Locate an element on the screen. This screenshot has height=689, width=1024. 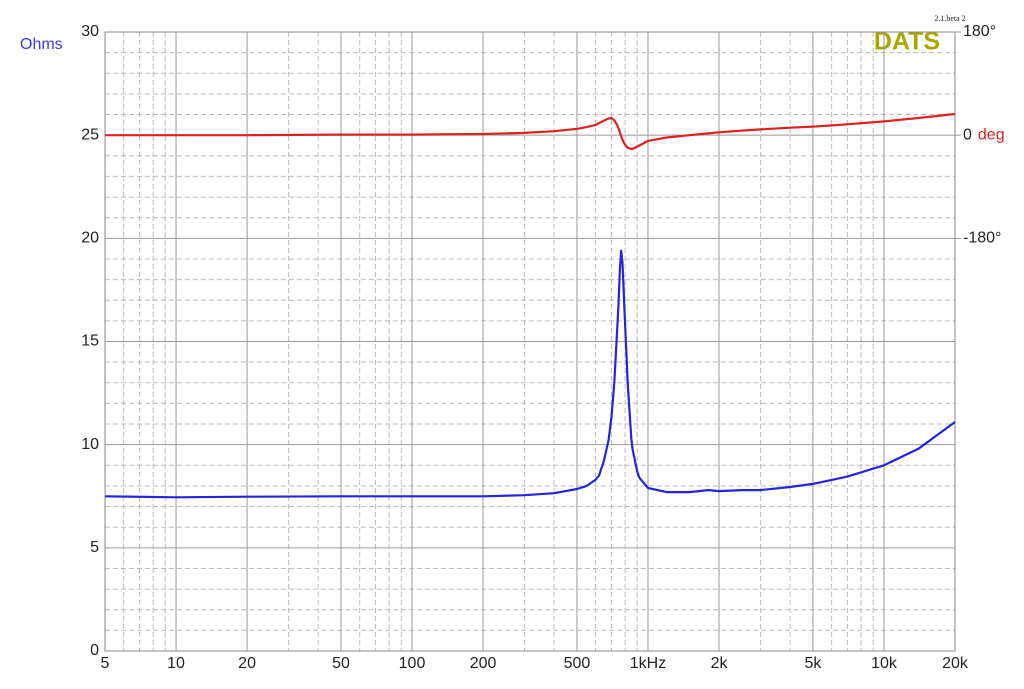
x-tick-label: 2k is located at coordinates (720, 663).